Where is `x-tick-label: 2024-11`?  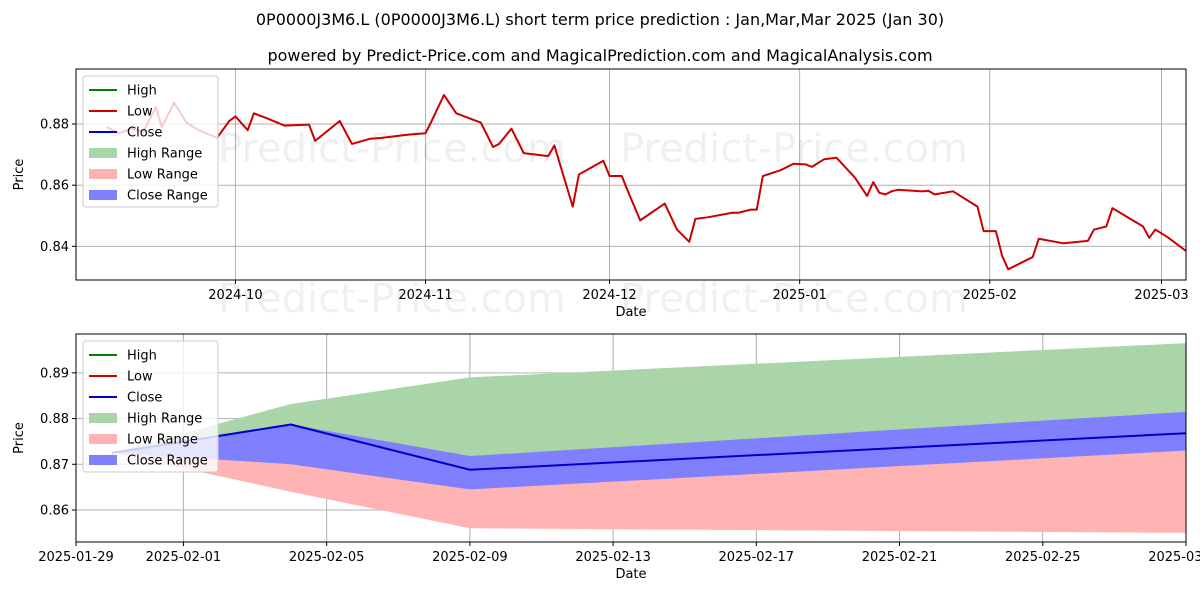
x-tick-label: 2024-11 is located at coordinates (425, 295).